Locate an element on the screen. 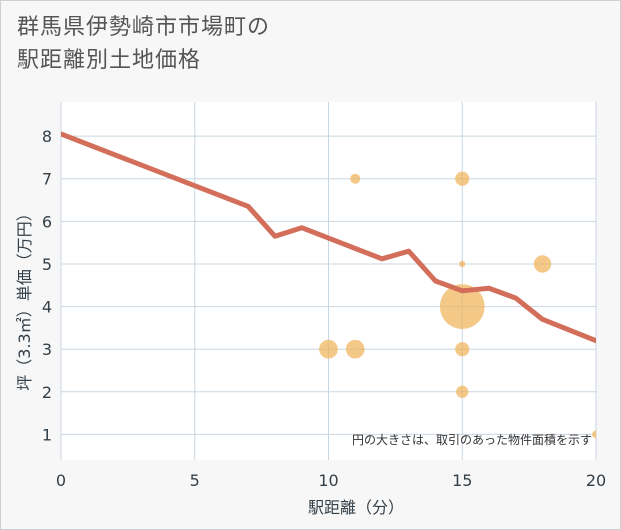  x-tick-label: 15 is located at coordinates (462, 480).